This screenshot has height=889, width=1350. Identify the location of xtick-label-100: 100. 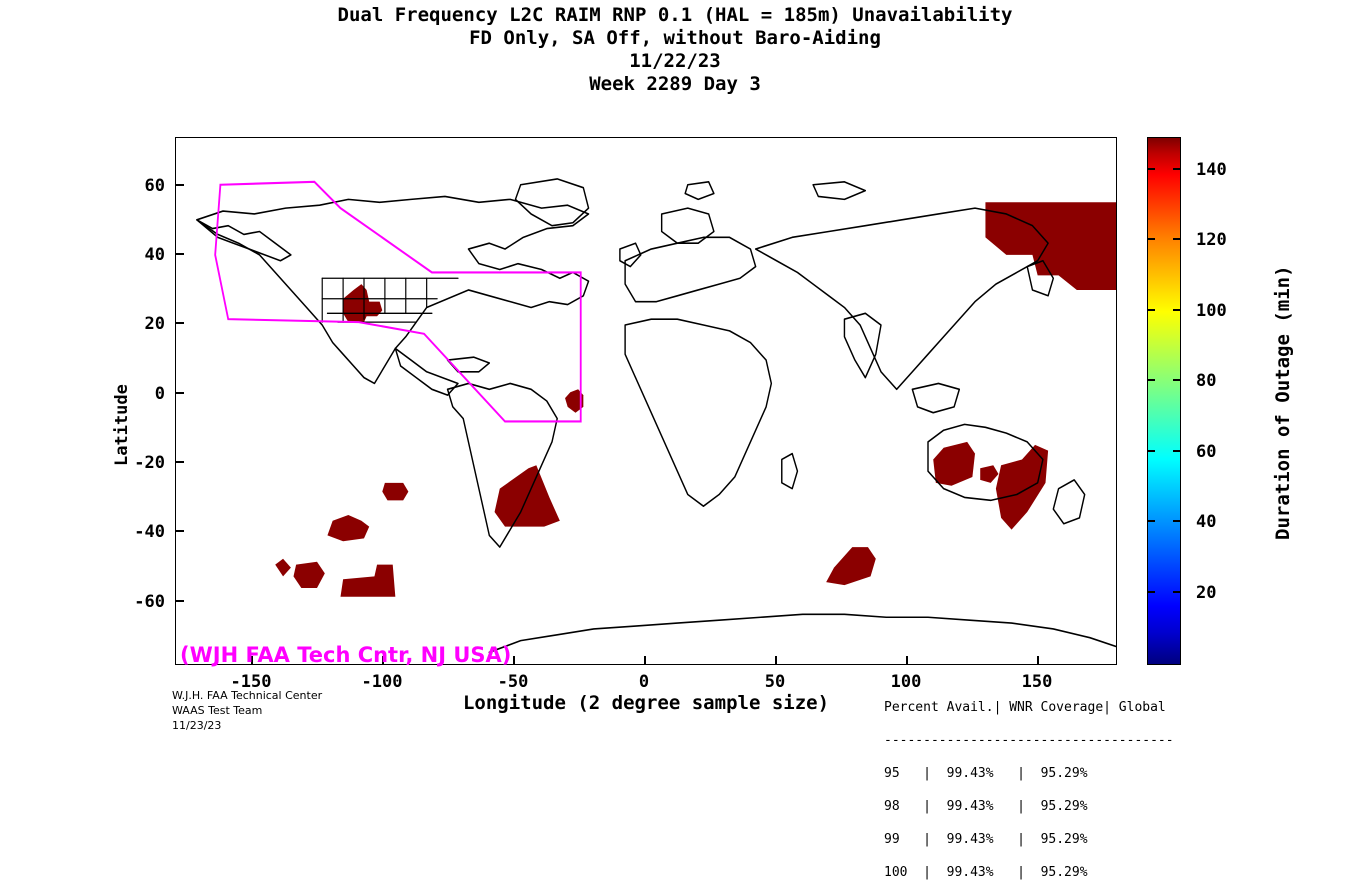
(906, 682).